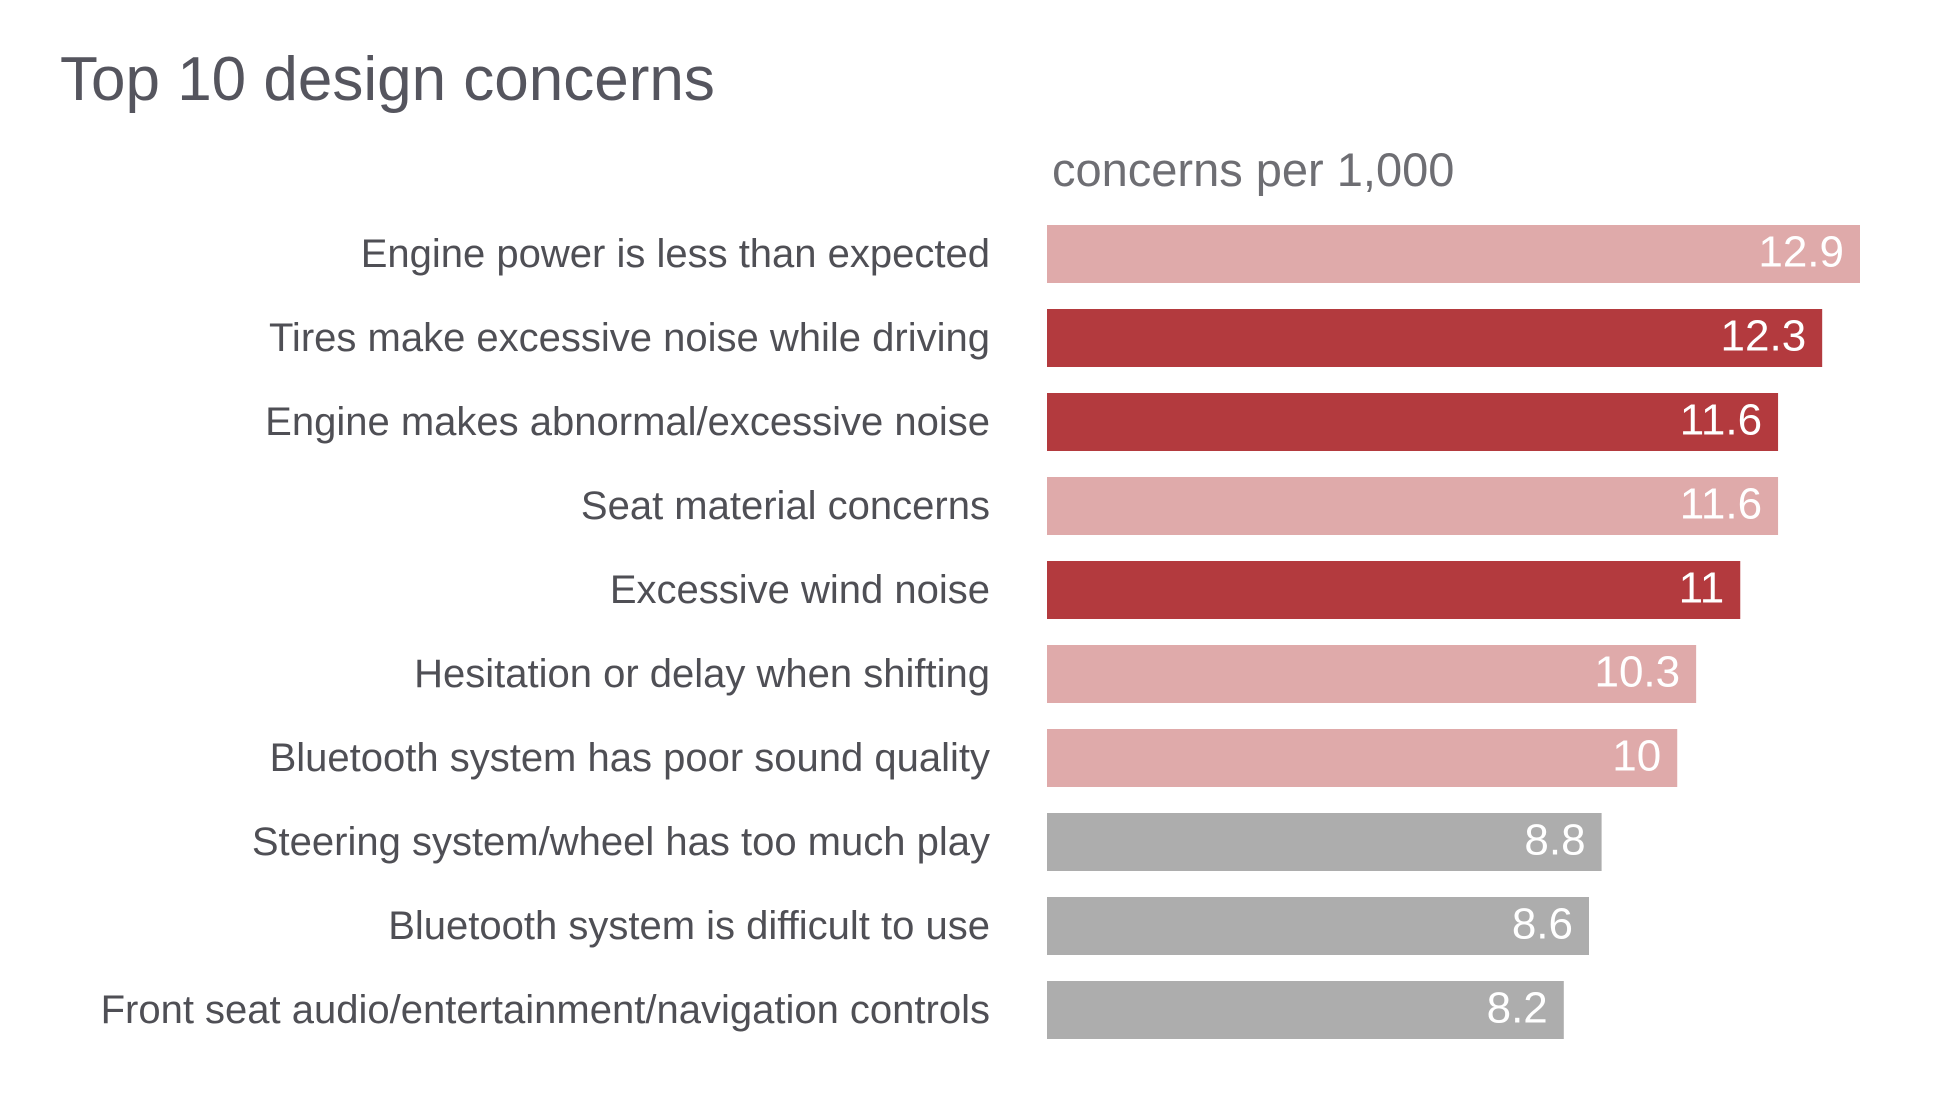 The height and width of the screenshot is (1110, 1950). Describe the element at coordinates (1801, 252) in the screenshot. I see `value-label: 12.9` at that location.